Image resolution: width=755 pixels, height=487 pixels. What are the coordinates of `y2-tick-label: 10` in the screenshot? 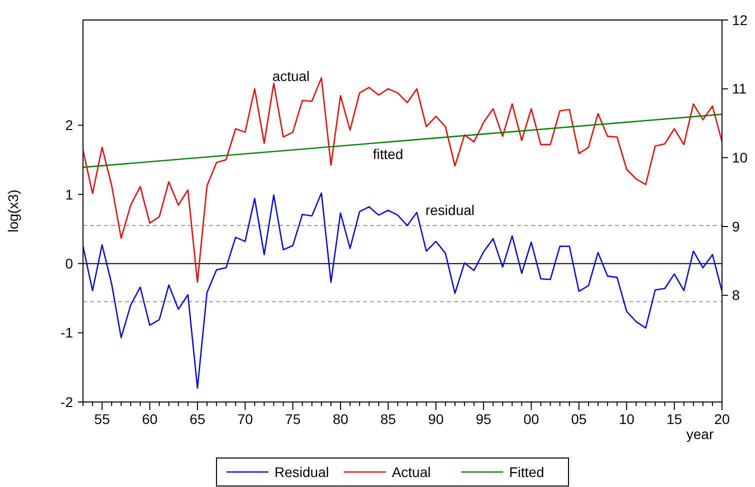 It's located at (740, 158).